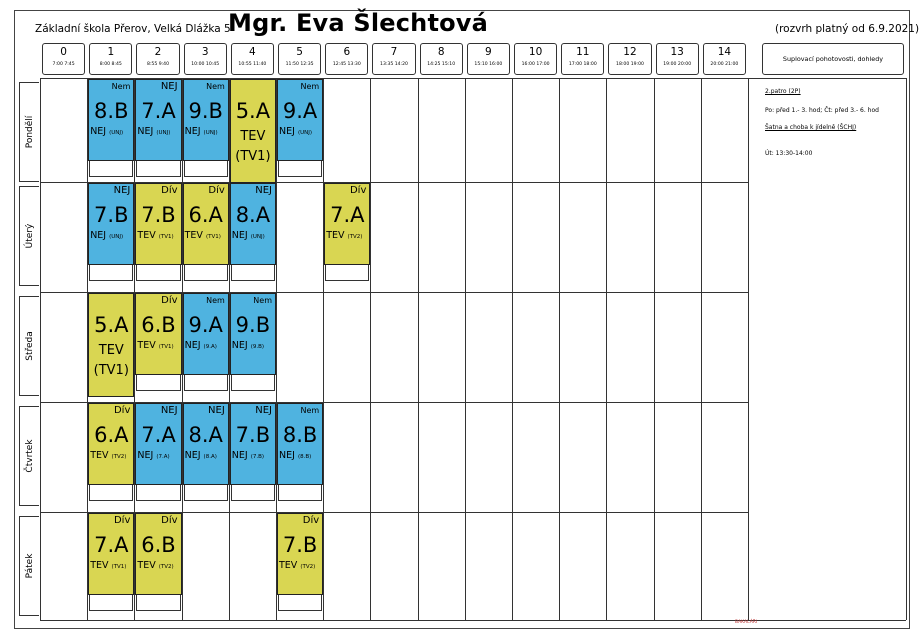 Image resolution: width=923 pixels, height=635 pixels. What do you see at coordinates (158, 444) in the screenshot?
I see `lesson-cell: NEJ 7.A NEJ (7.A)` at bounding box center [158, 444].